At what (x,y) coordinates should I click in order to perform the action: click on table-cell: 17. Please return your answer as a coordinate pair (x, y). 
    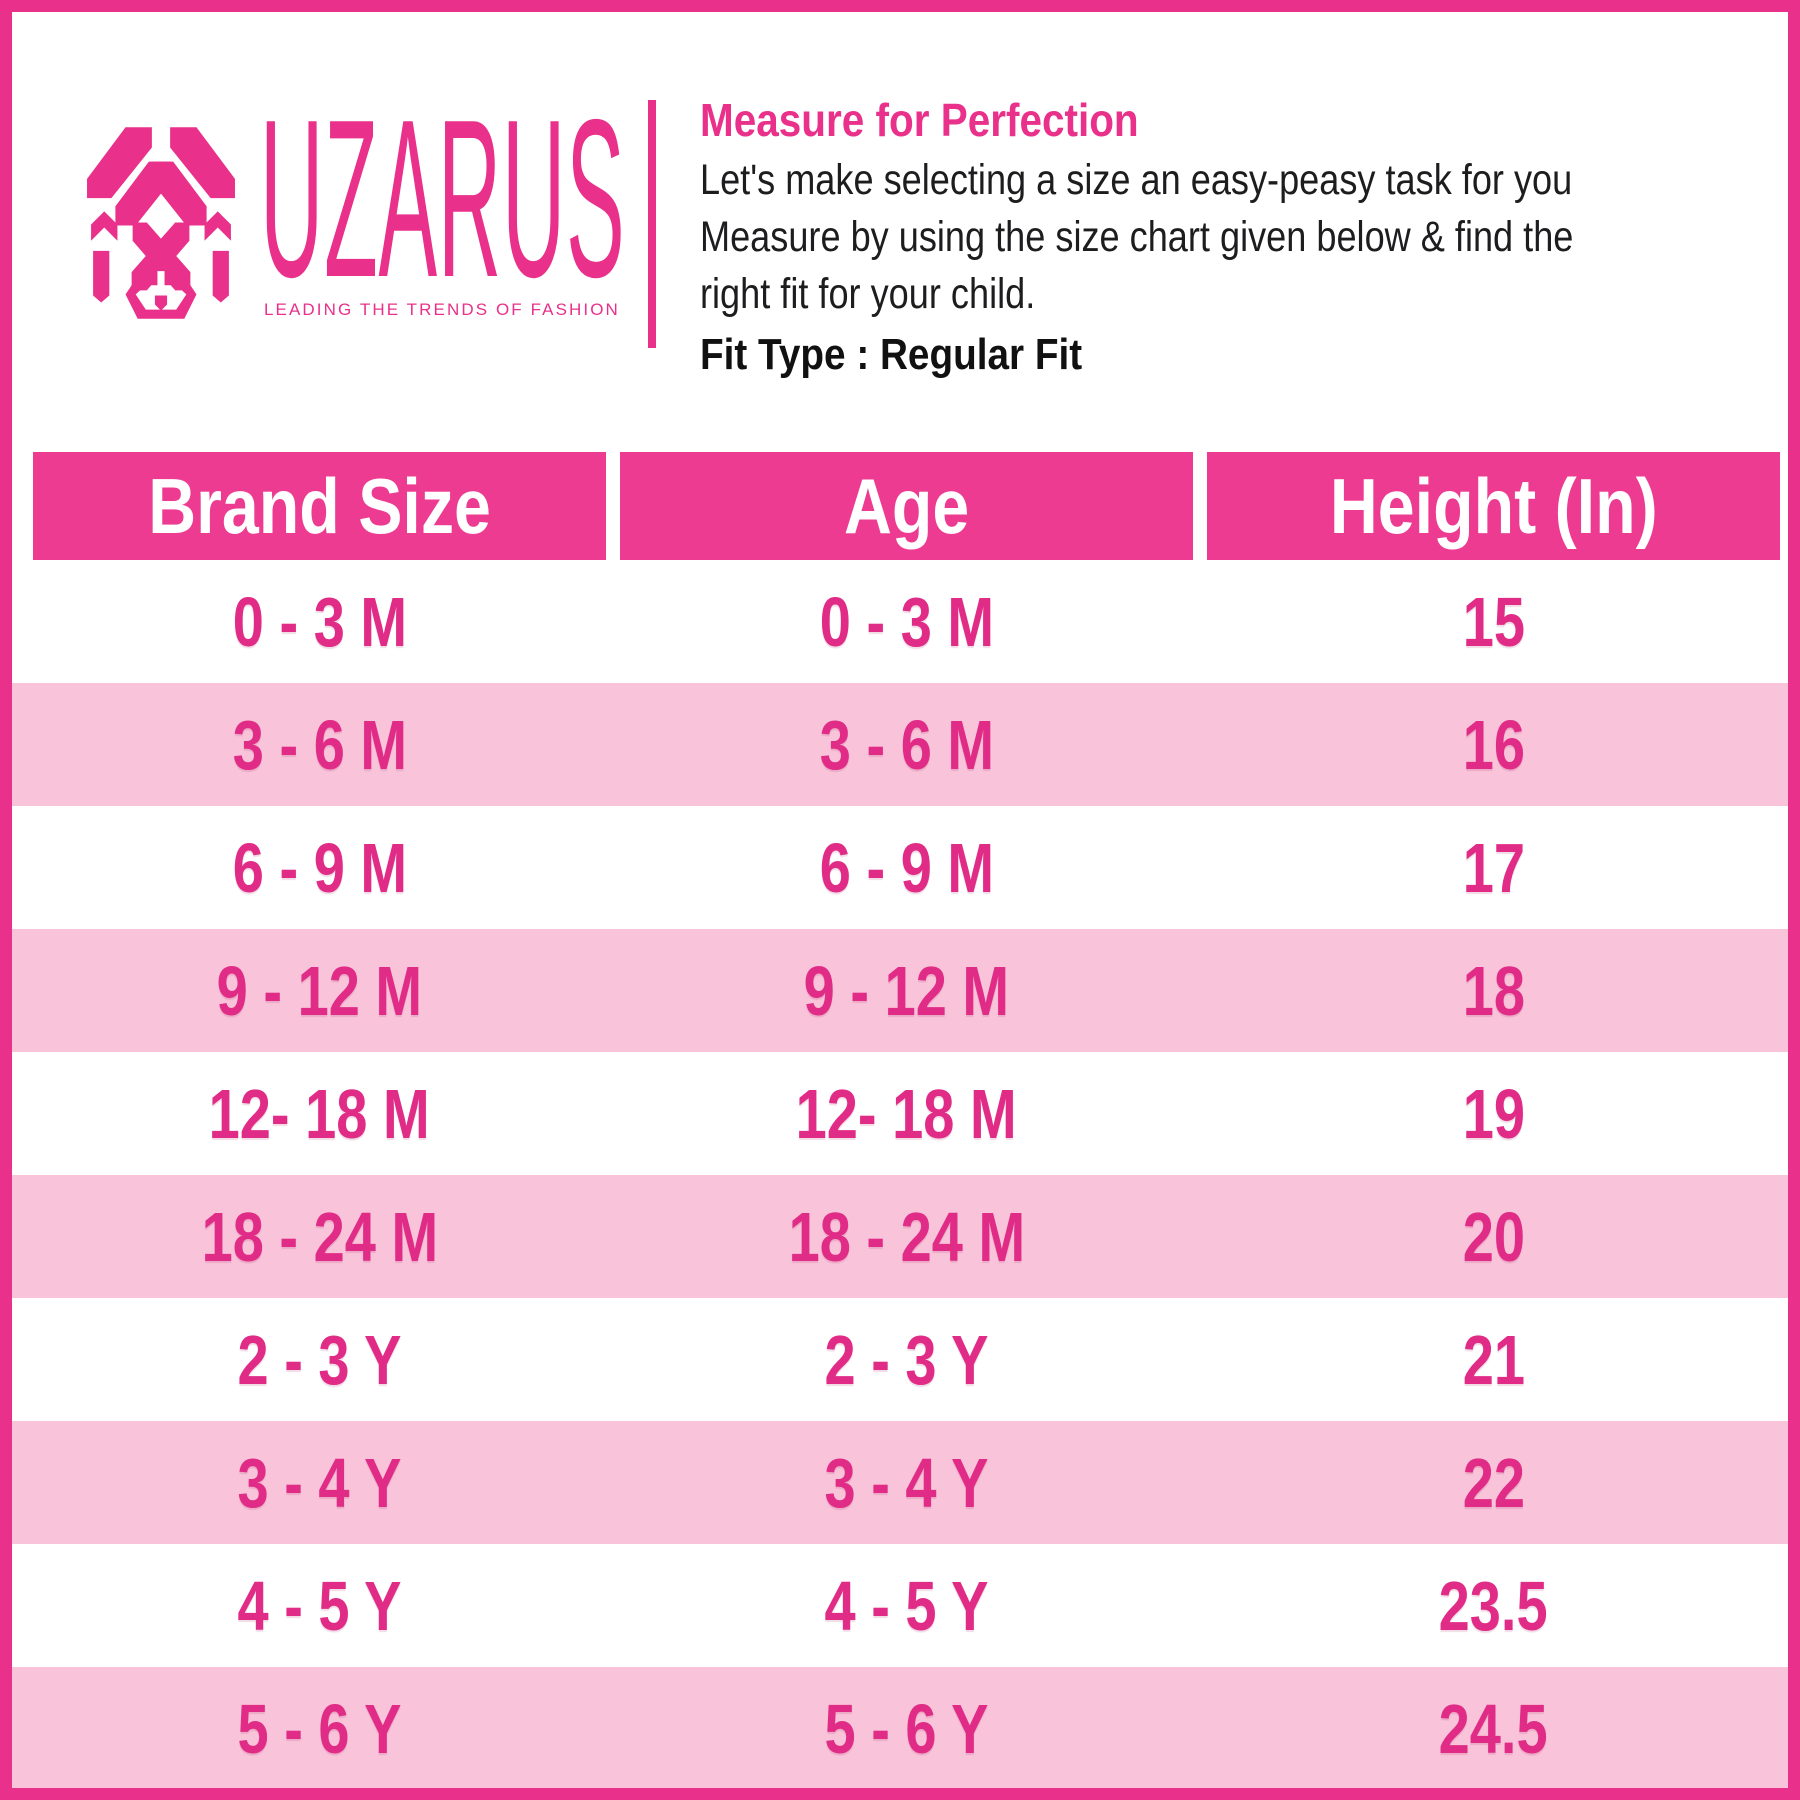
    Looking at the image, I should click on (1493, 867).